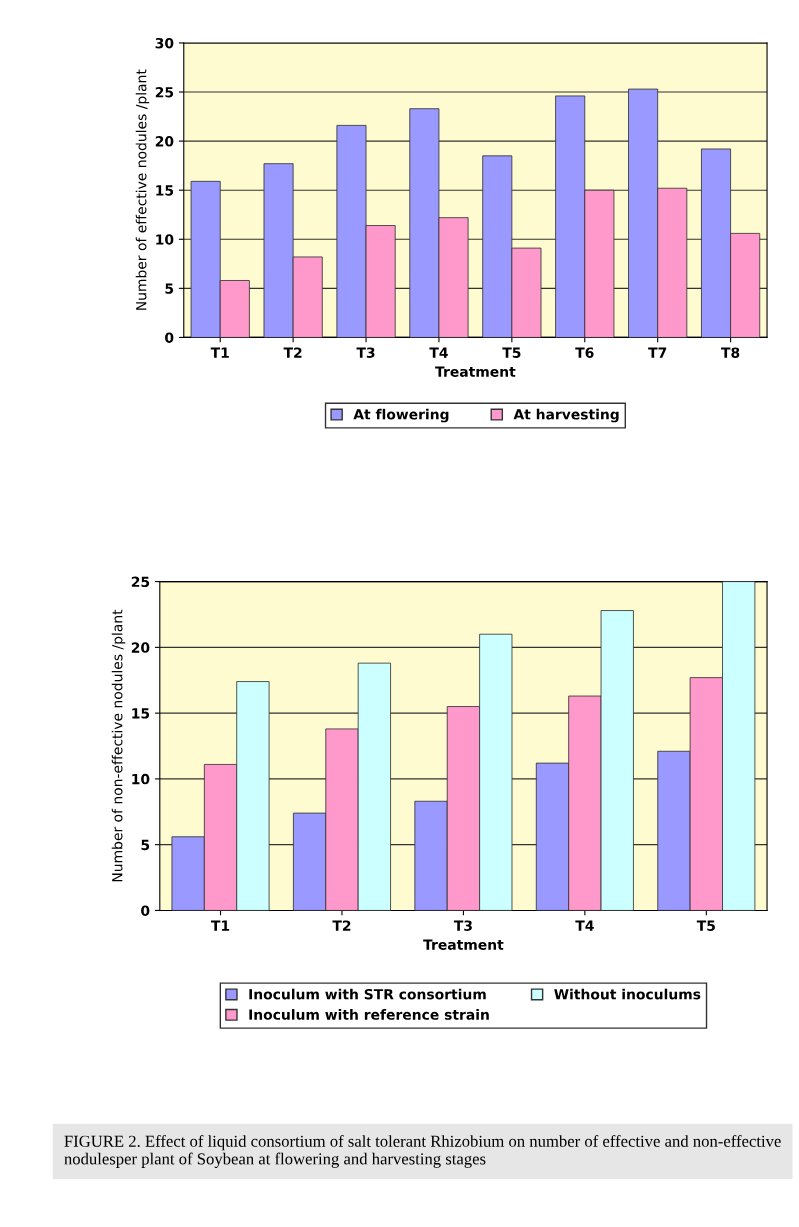 Image resolution: width=799 pixels, height=1227 pixels. I want to click on legend-label: At flowering, so click(401, 415).